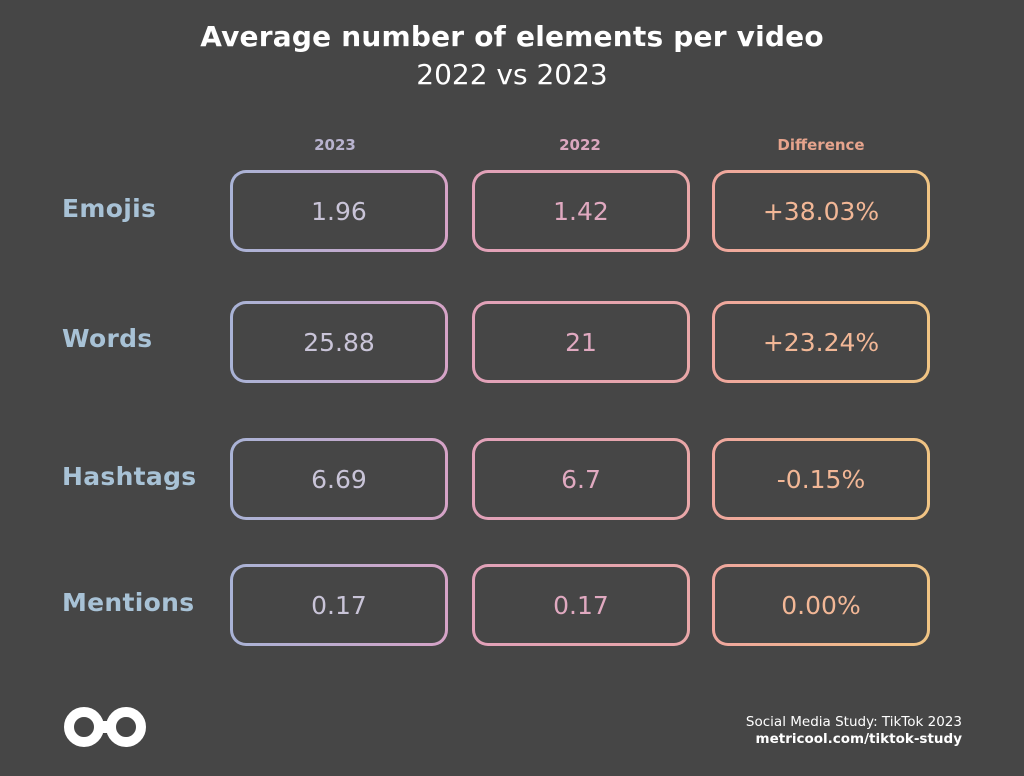 This screenshot has width=1024, height=776. Describe the element at coordinates (581, 211) in the screenshot. I see `cell-emojis-2022: 1.42` at that location.